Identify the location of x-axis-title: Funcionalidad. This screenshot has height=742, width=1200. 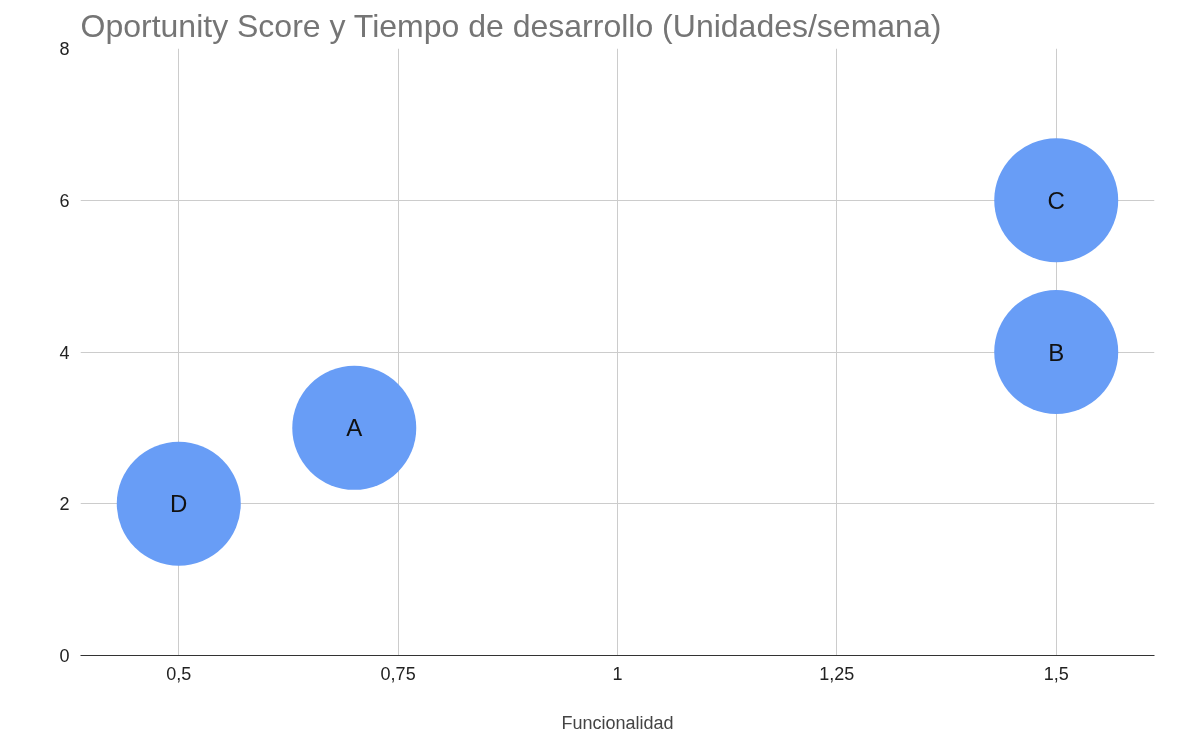
(617, 722).